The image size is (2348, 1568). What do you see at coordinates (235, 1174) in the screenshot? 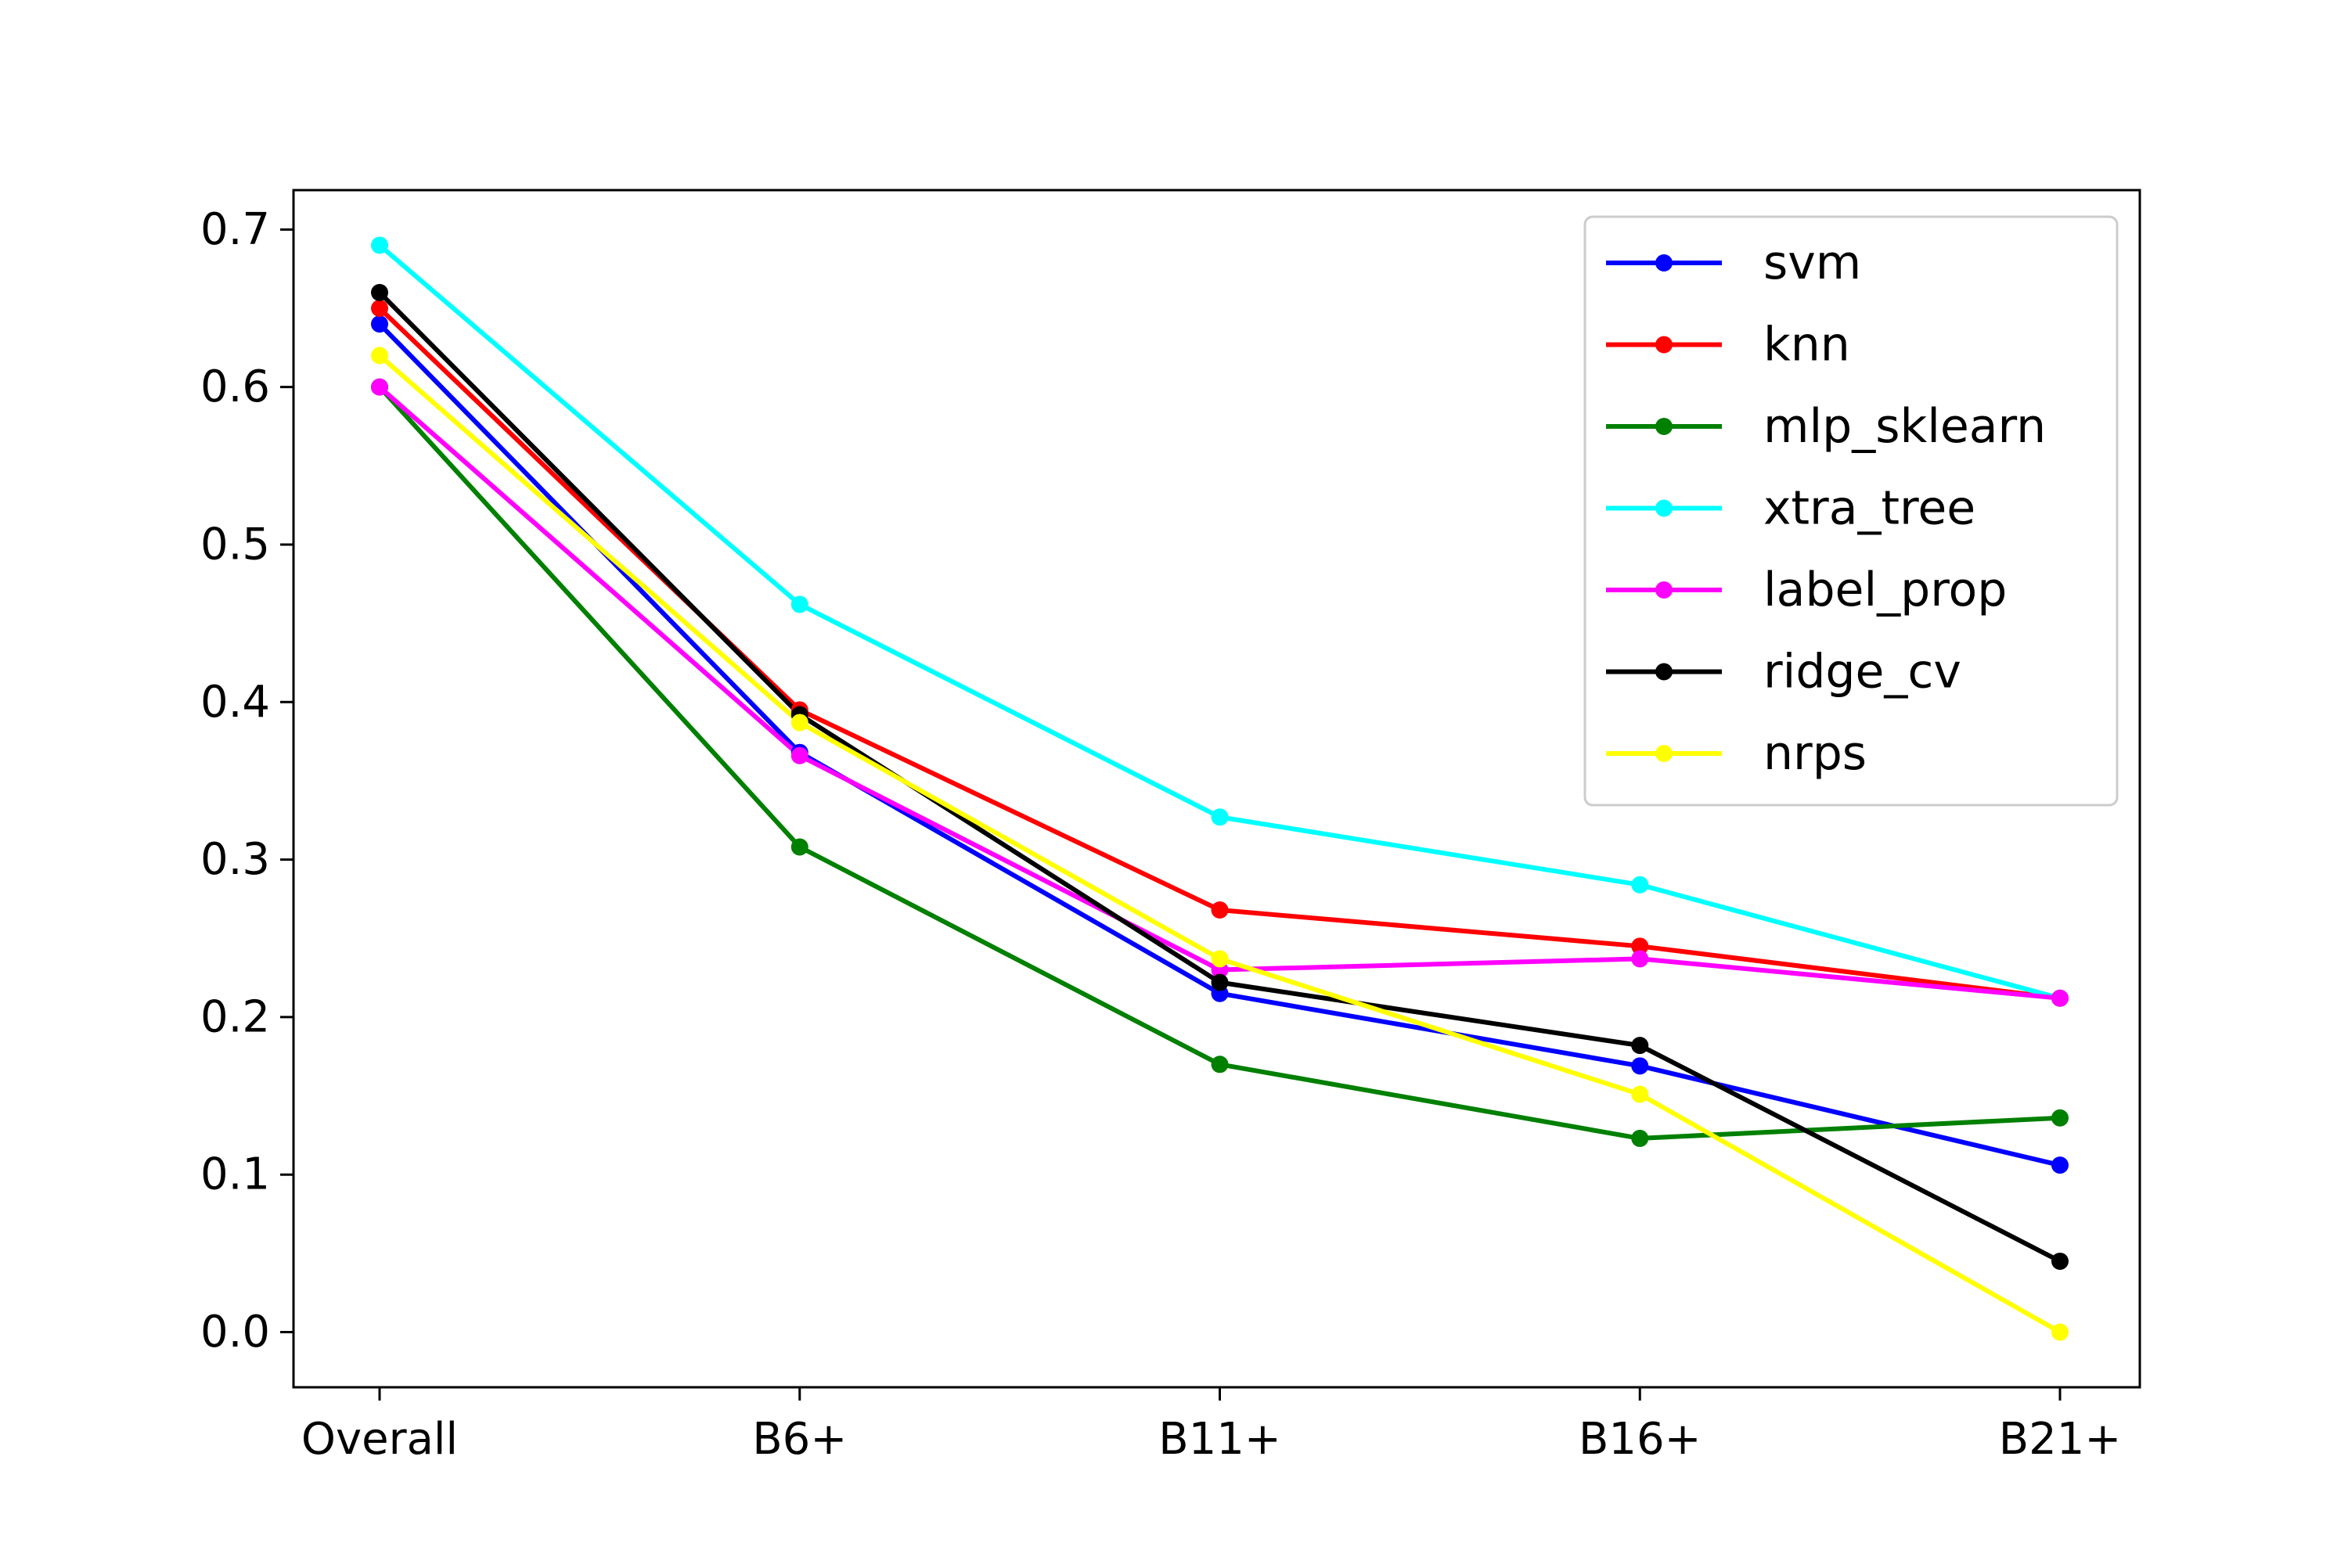
I see `y-tick-label: 0.1` at bounding box center [235, 1174].